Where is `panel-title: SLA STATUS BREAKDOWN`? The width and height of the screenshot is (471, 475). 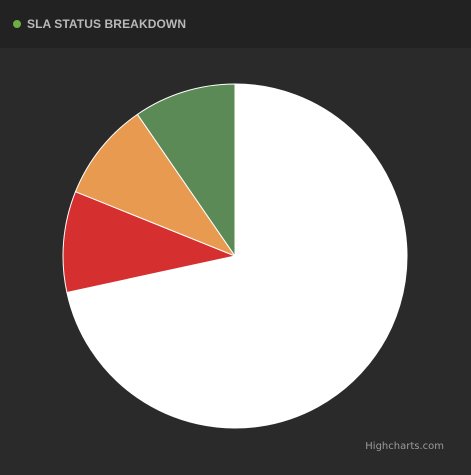 panel-title: SLA STATUS BREAKDOWN is located at coordinates (107, 24).